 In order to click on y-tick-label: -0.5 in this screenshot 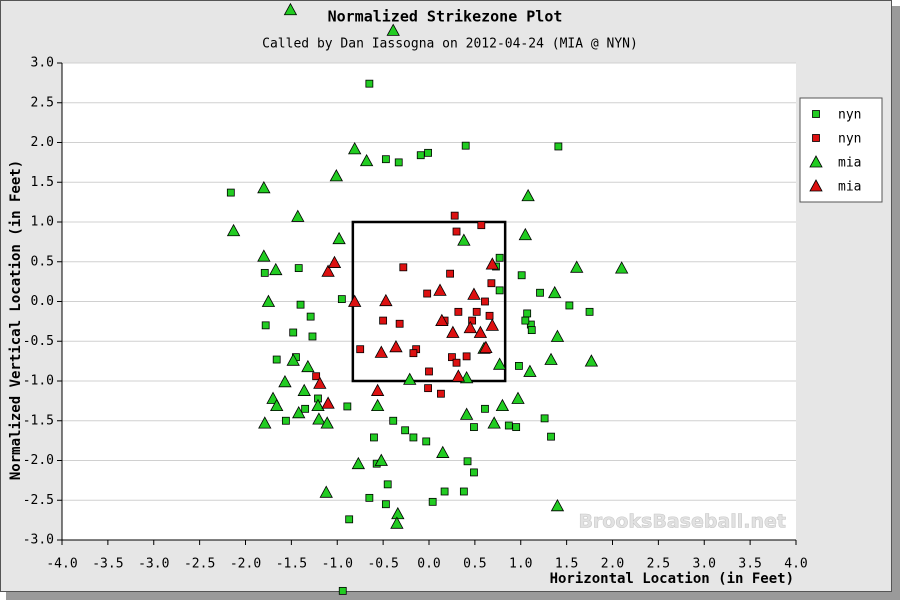, I will do `click(38, 341)`.